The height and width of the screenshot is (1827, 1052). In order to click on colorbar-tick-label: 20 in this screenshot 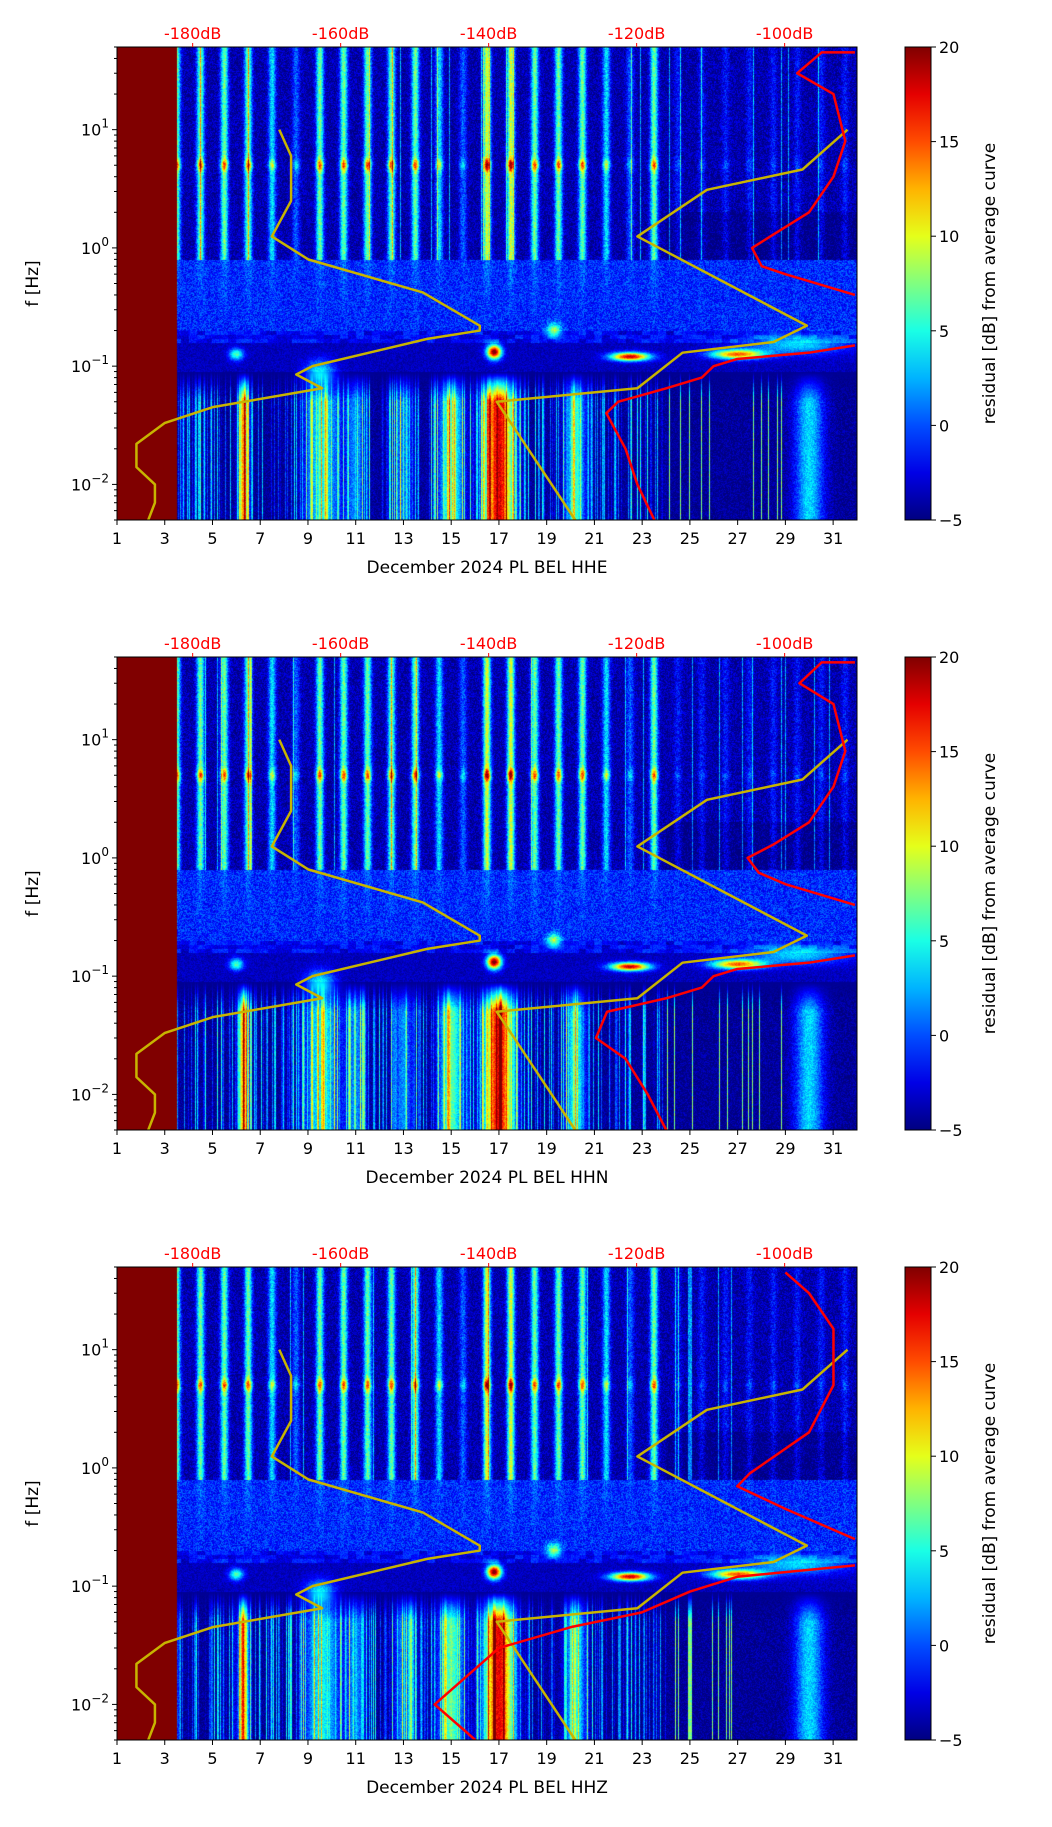, I will do `click(949, 657)`.